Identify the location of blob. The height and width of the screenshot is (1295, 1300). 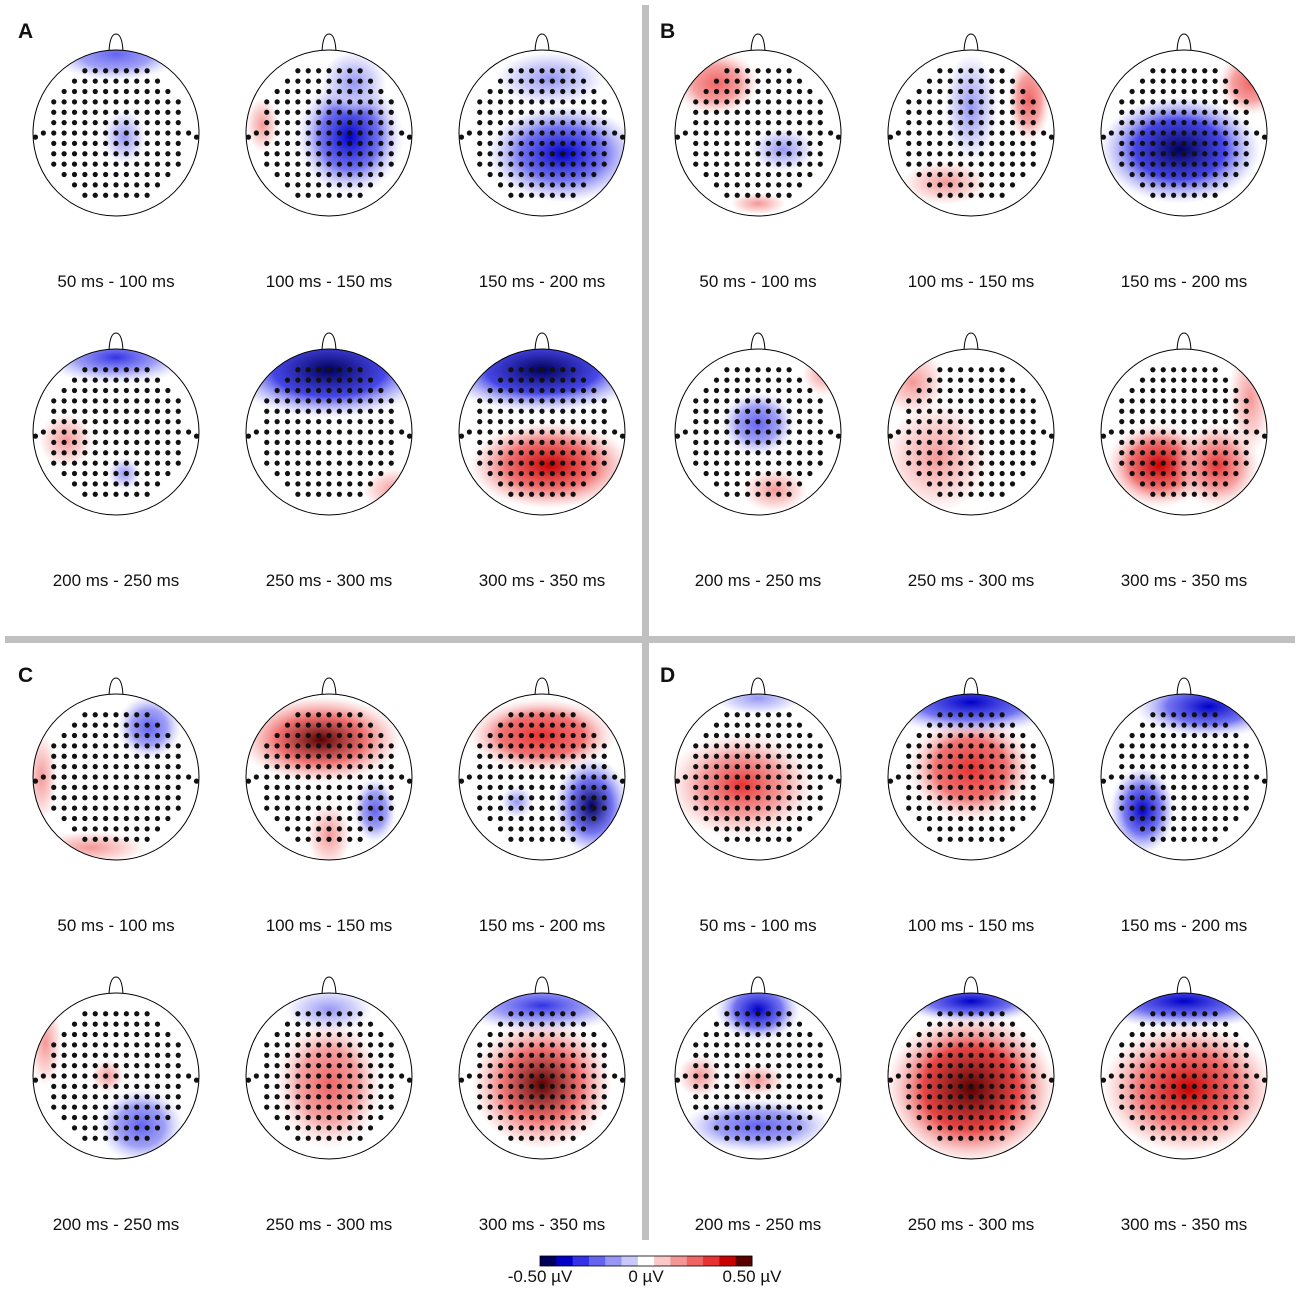
(971, 108).